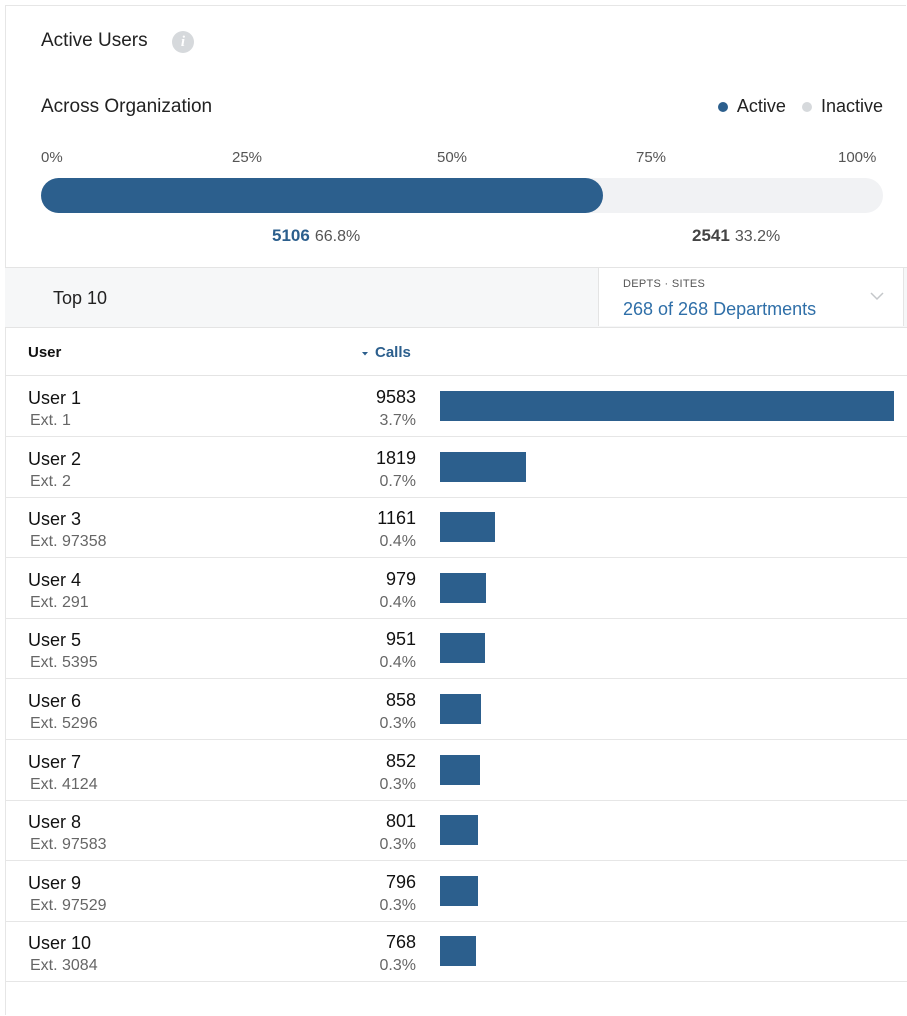 The height and width of the screenshot is (1016, 907). I want to click on table-row: User 9 Ext. 97529 796 0.3%, so click(456, 891).